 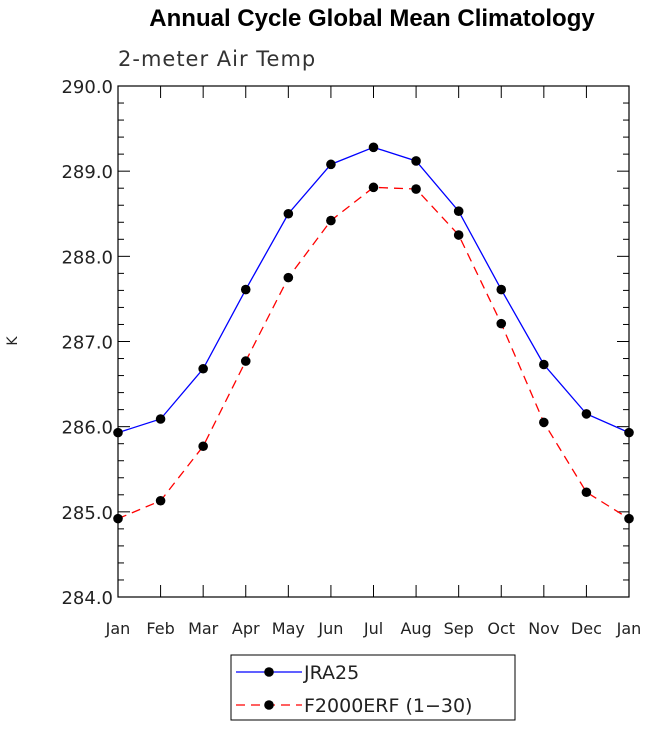 What do you see at coordinates (87, 343) in the screenshot?
I see `y-tick-label: 287.0` at bounding box center [87, 343].